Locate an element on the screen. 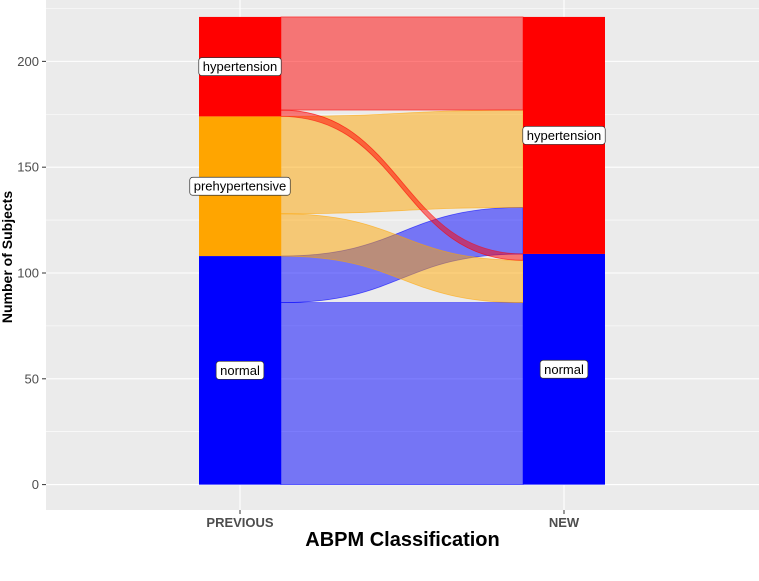  y-tick-label: 100 is located at coordinates (28, 272).